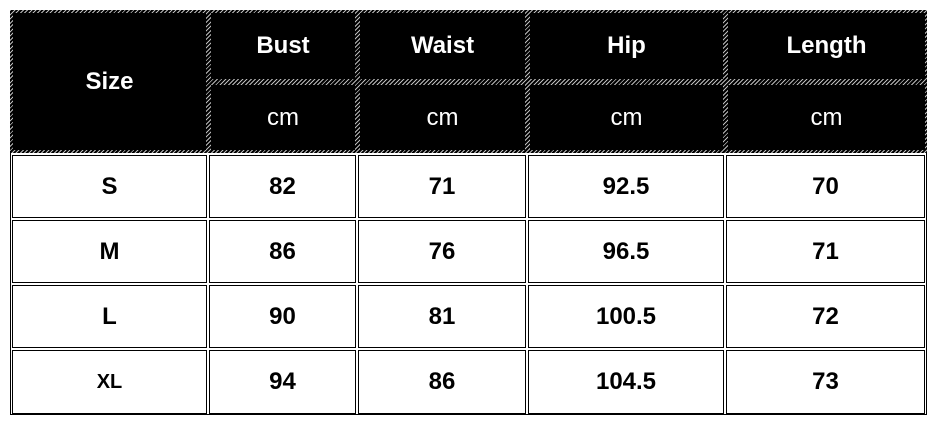  I want to click on size-cell: L, so click(109, 316).